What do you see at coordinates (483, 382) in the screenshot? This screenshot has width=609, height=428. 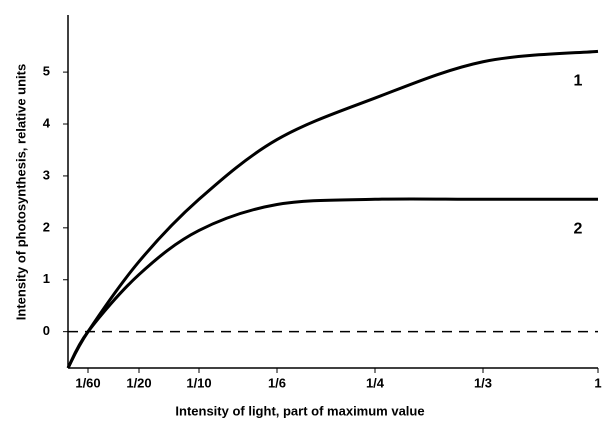 I see `x-tick-label: 1/3` at bounding box center [483, 382].